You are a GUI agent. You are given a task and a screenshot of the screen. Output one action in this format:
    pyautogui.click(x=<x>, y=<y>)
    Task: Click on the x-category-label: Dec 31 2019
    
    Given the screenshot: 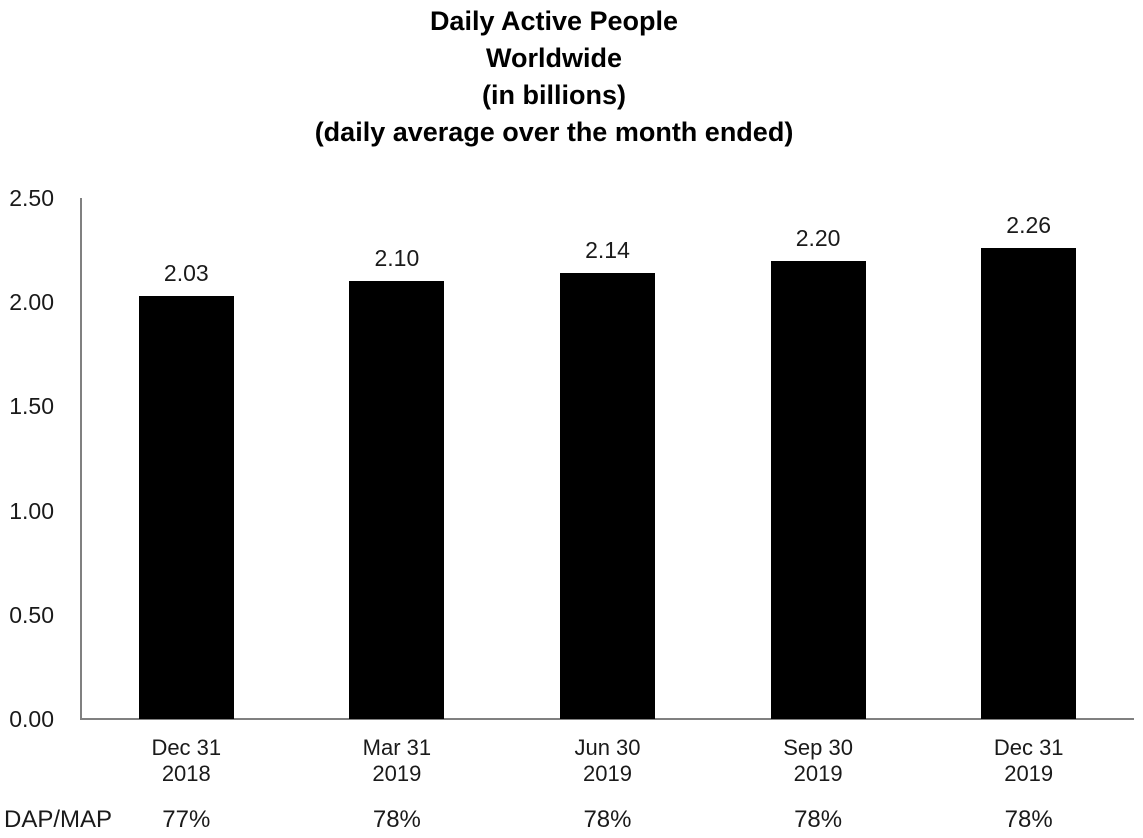 What is the action you would take?
    pyautogui.click(x=1028, y=761)
    